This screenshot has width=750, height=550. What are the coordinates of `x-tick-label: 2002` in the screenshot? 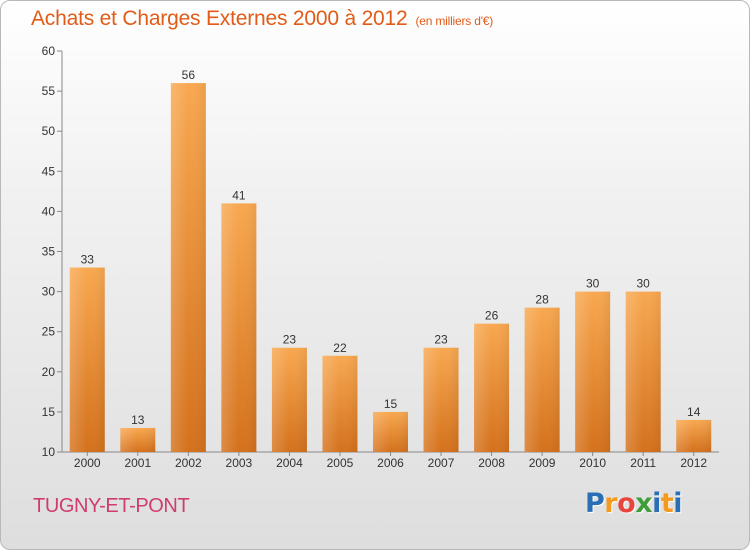 It's located at (188, 463).